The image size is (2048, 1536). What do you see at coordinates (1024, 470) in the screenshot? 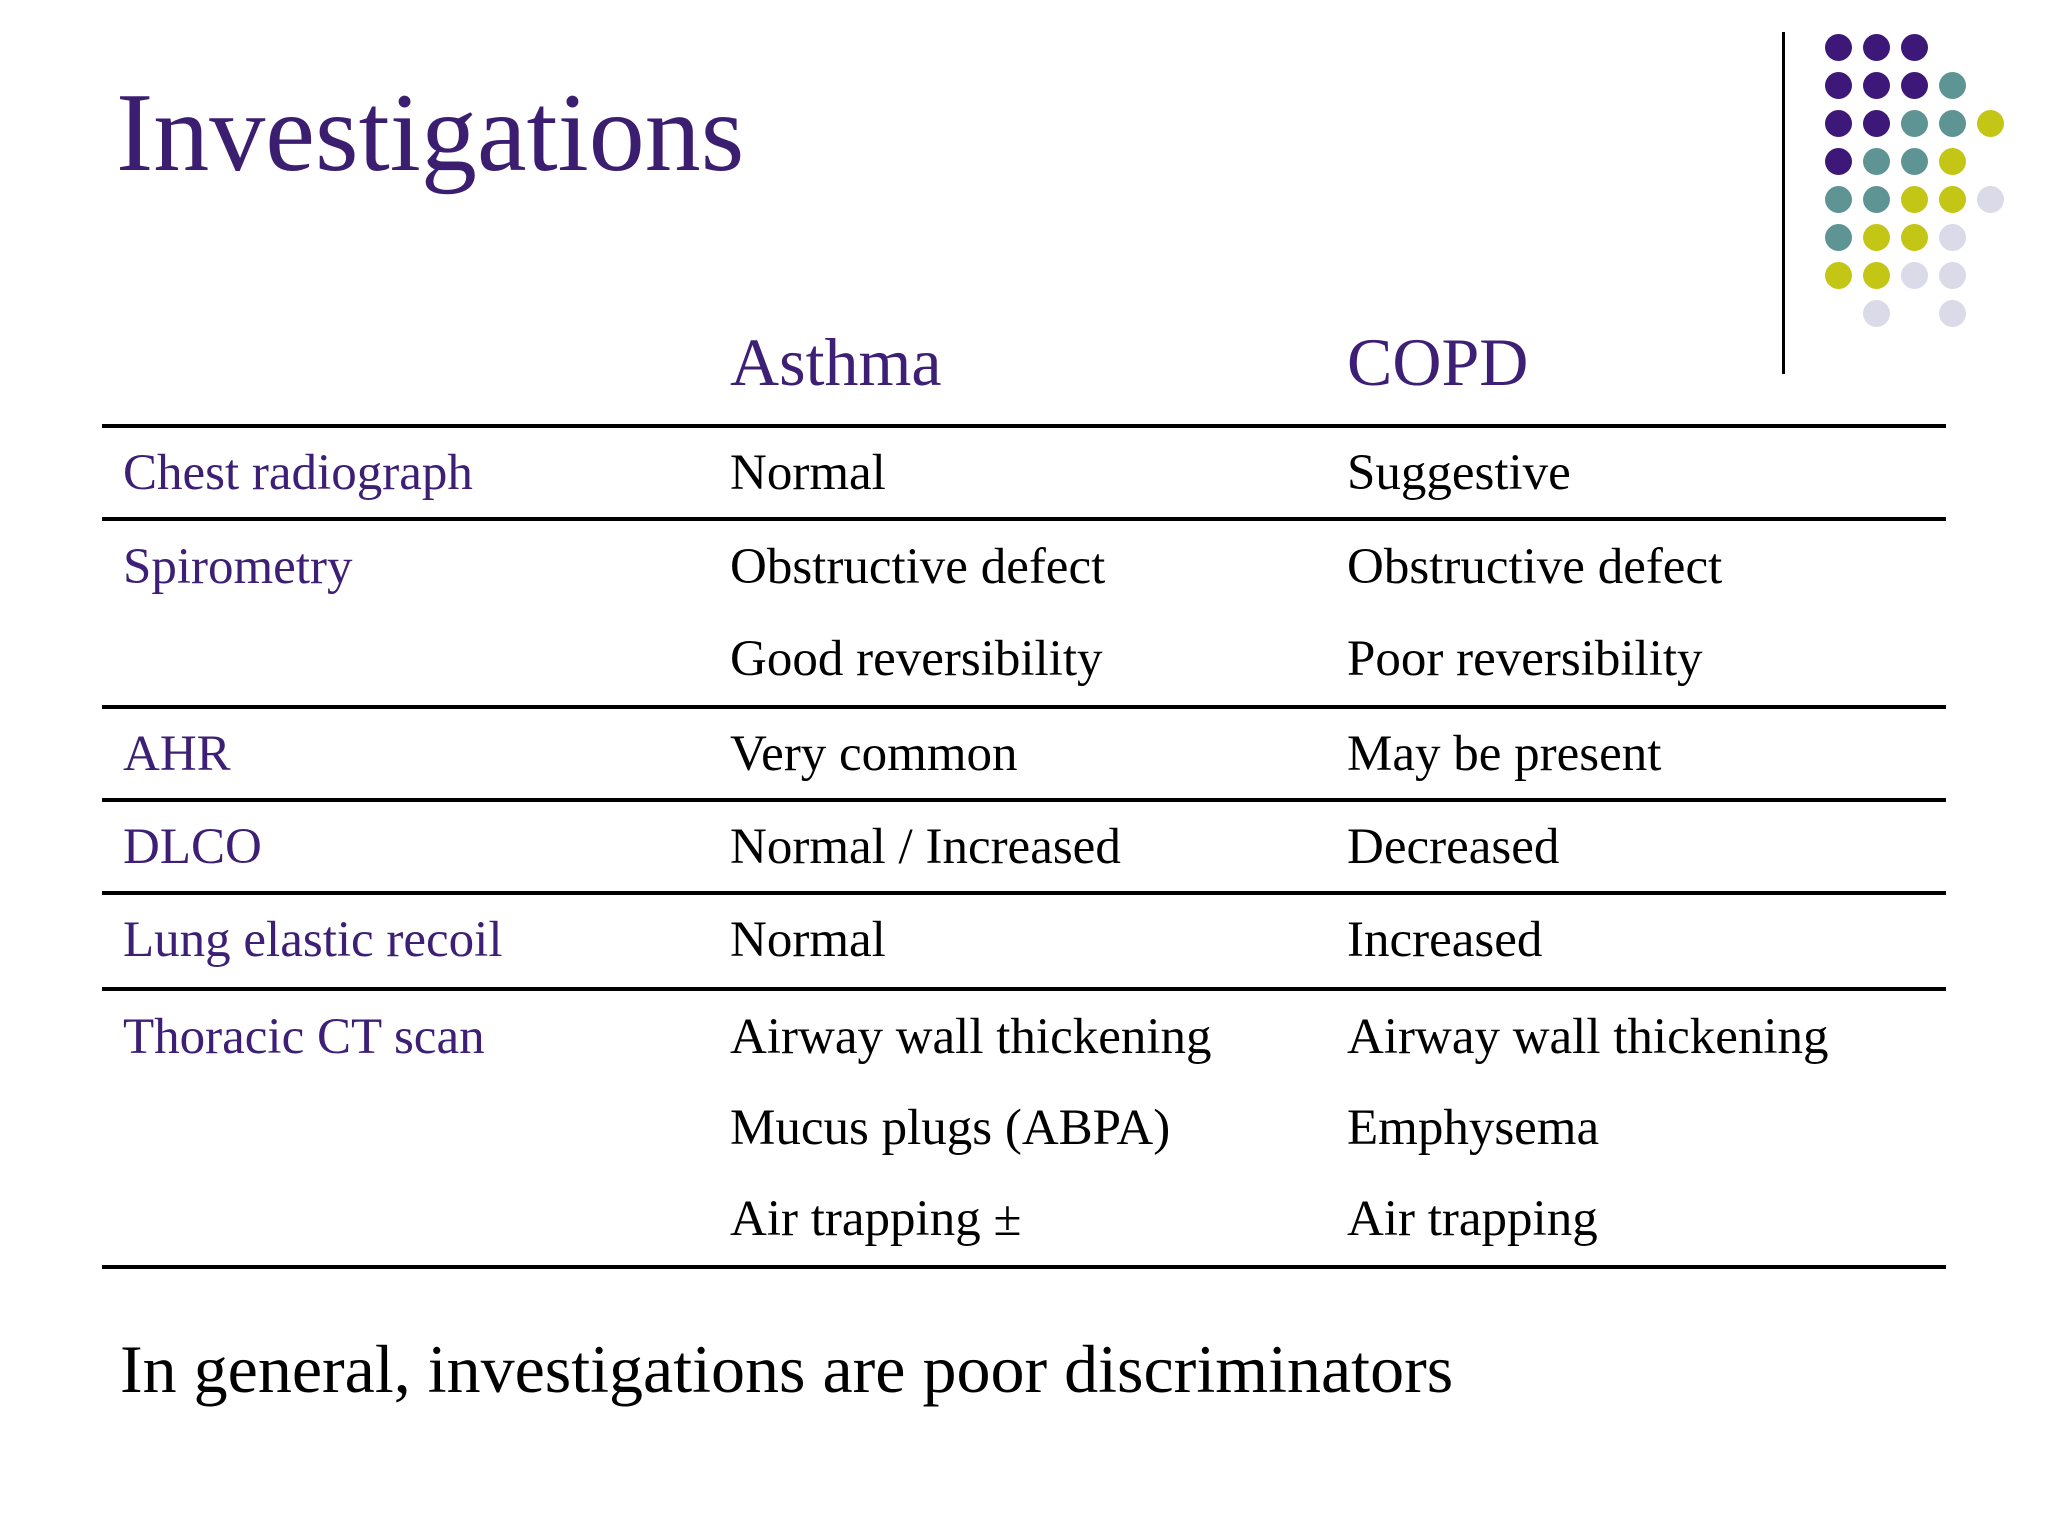
I see `table-row-chest-radiograph: Chest radiograph Normal Suggestive` at bounding box center [1024, 470].